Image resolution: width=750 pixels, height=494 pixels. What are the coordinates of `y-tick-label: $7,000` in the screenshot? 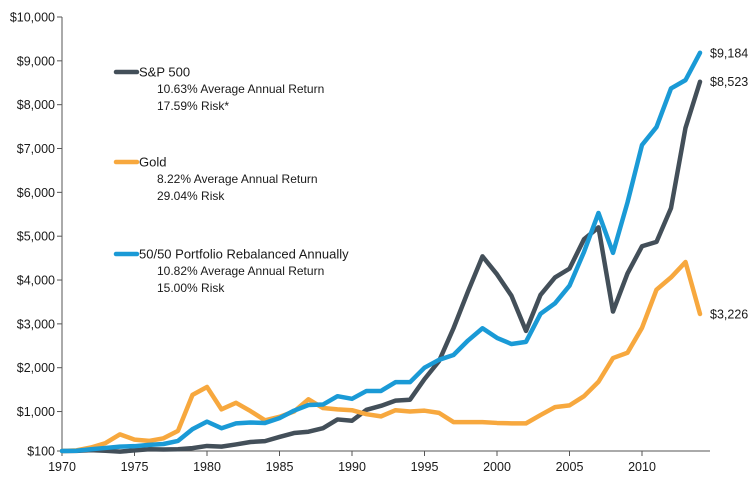 It's located at (36, 149).